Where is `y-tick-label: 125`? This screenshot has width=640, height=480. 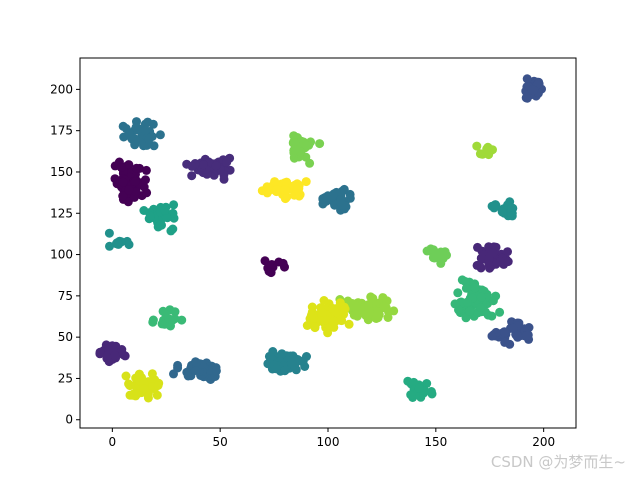 y-tick-label: 125 is located at coordinates (61, 213).